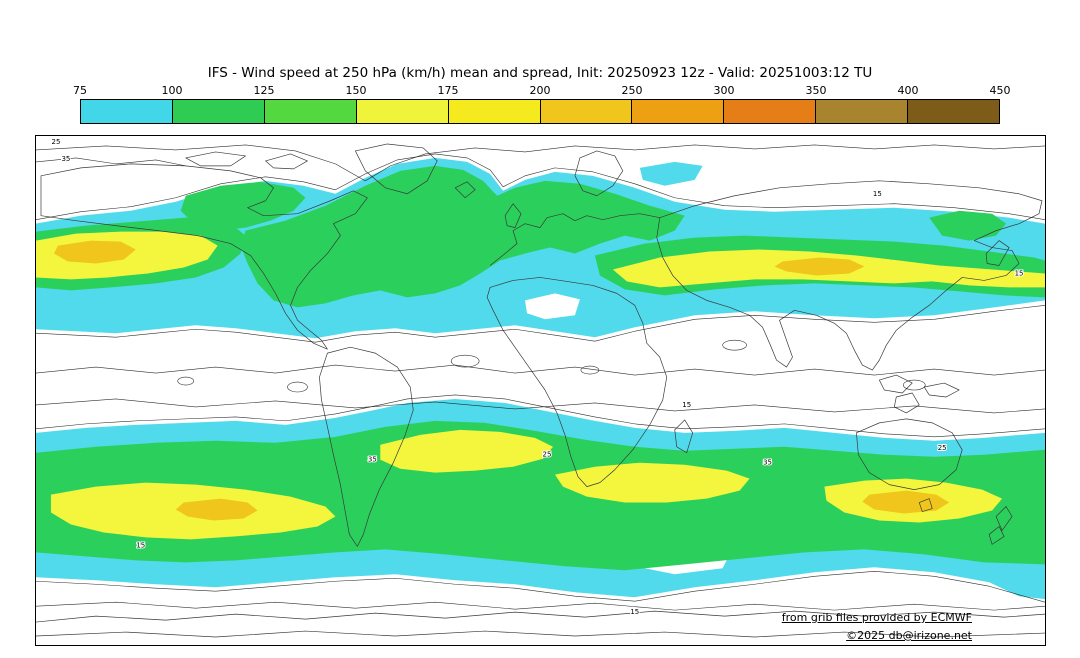 The height and width of the screenshot is (658, 1080). I want to click on colorbar-tick-label: 75, so click(80, 90).